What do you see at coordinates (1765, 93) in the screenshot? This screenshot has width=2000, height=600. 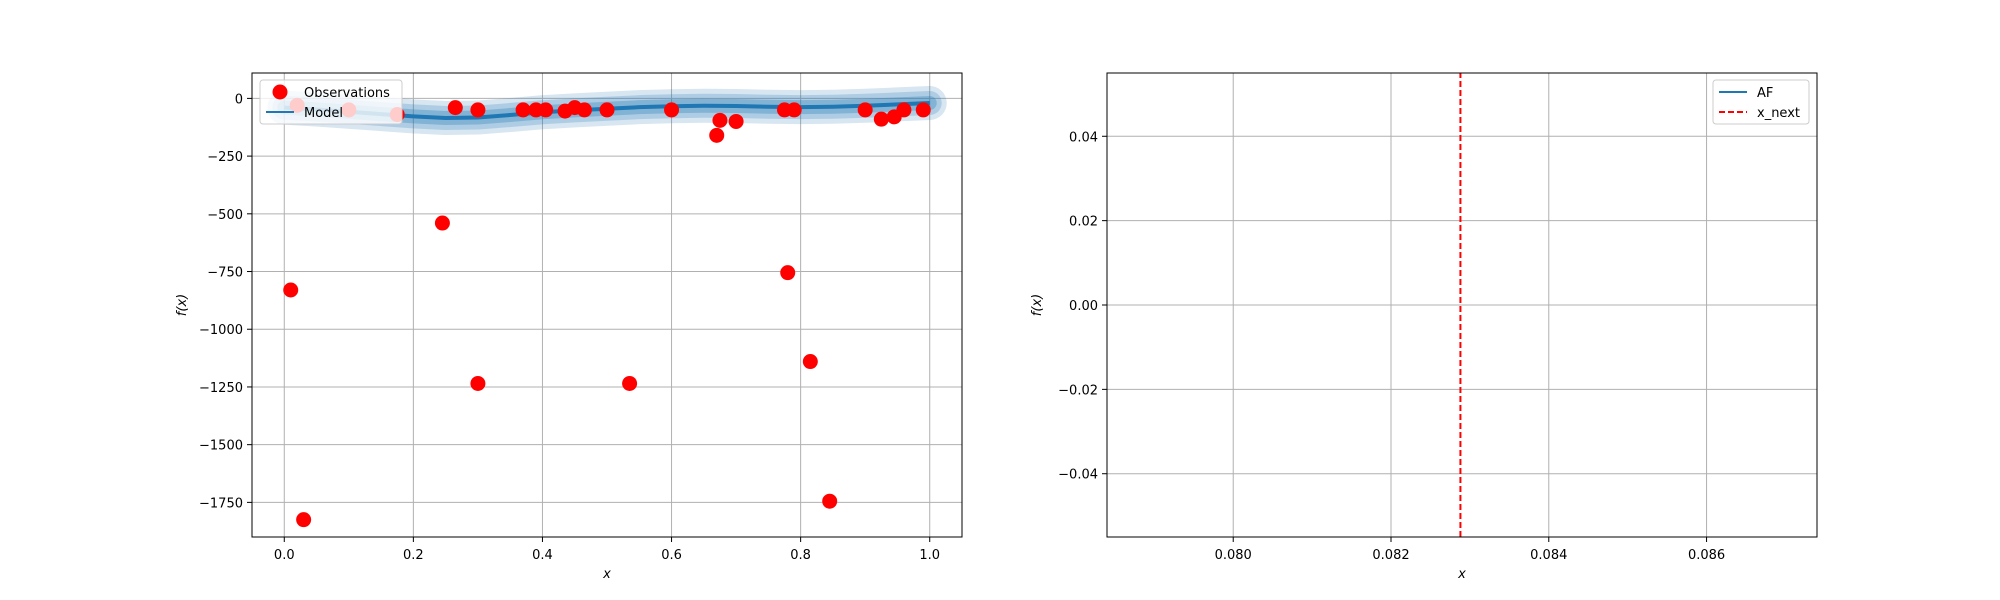 I see `legend-af-label: AF` at bounding box center [1765, 93].